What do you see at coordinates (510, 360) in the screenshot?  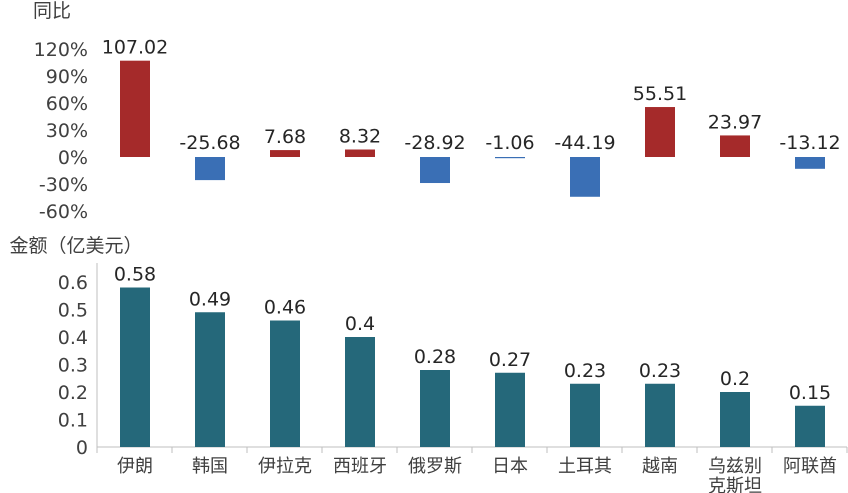 I see `amount-data-label: 0.27` at bounding box center [510, 360].